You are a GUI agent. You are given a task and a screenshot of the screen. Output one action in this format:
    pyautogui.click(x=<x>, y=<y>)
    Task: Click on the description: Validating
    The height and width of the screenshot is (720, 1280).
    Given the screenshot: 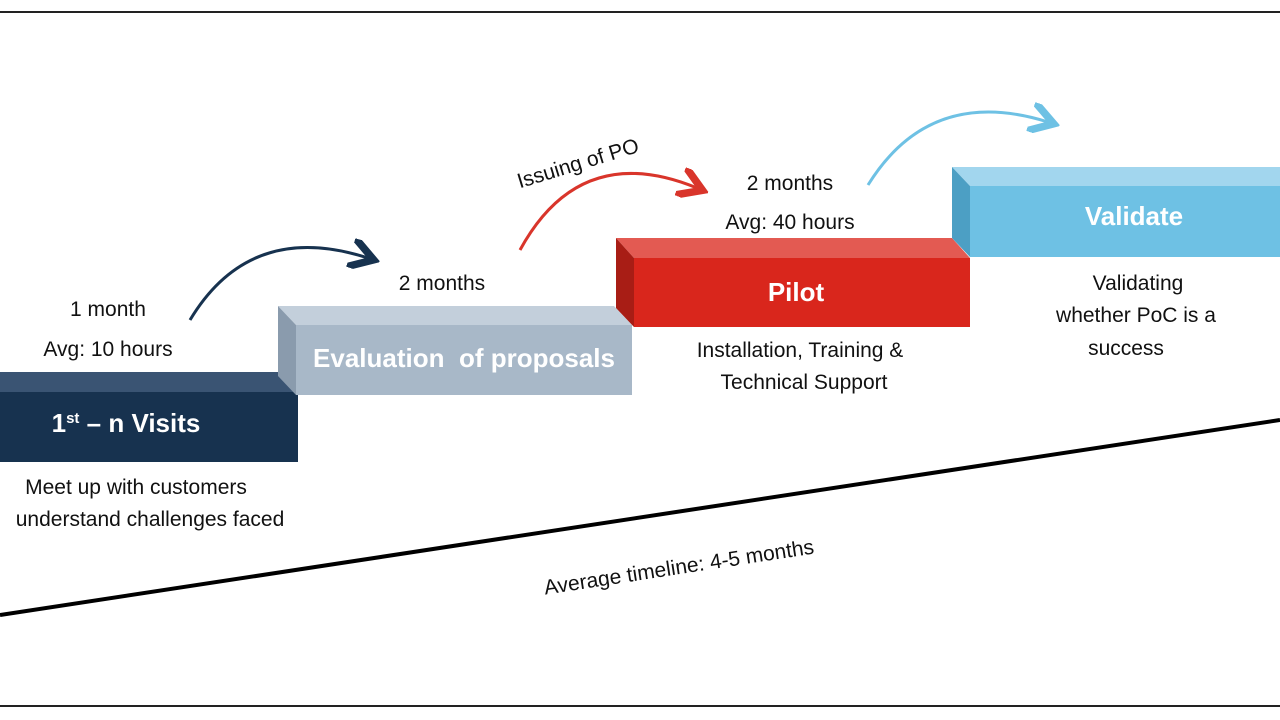 What is the action you would take?
    pyautogui.click(x=1138, y=283)
    